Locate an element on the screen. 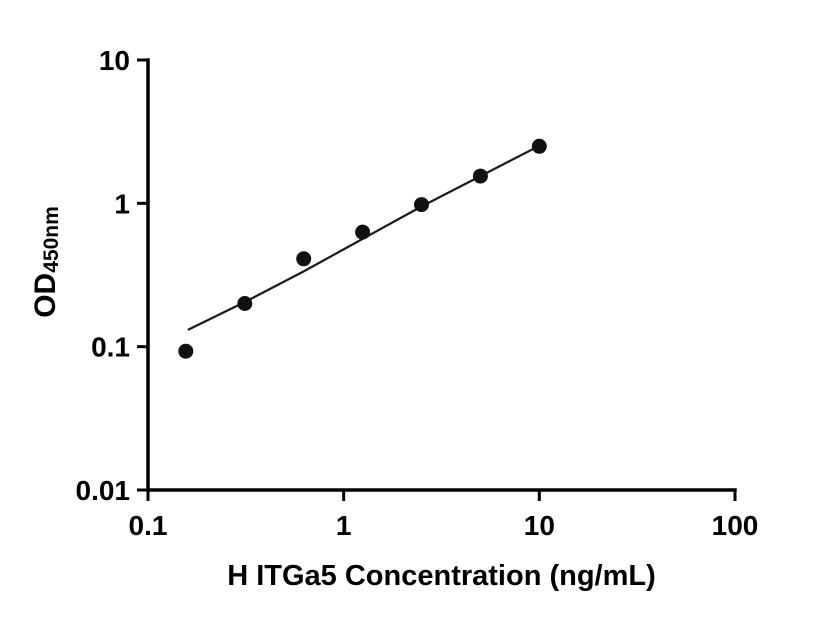 The width and height of the screenshot is (816, 640). y-tick-label: 0.1 is located at coordinates (110, 347).